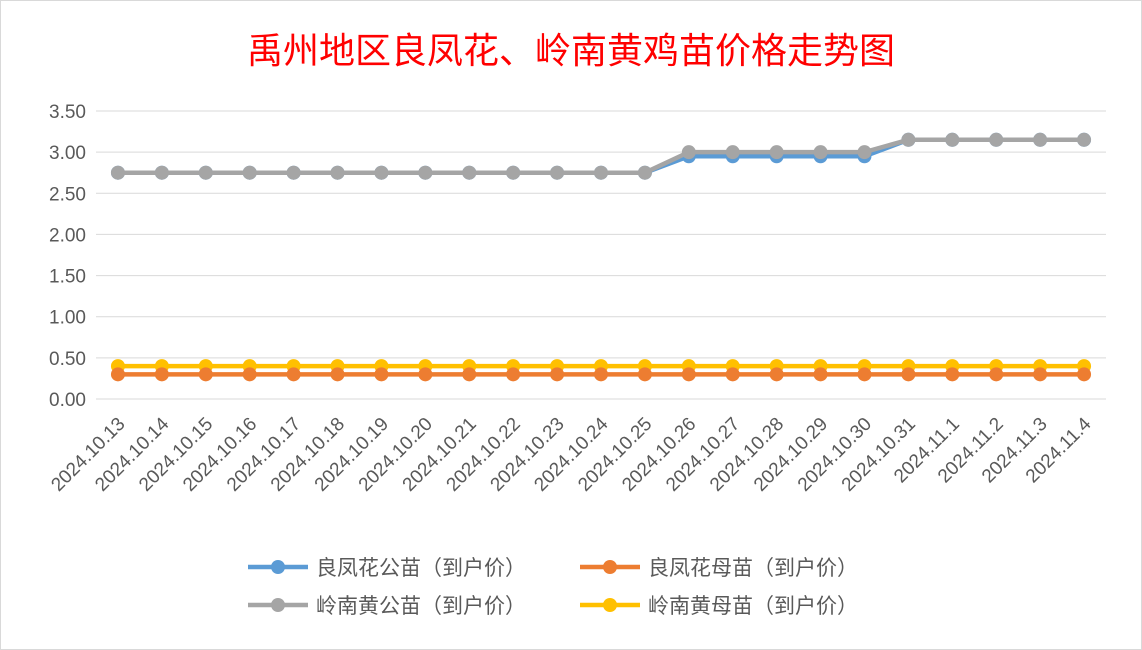  Describe the element at coordinates (67, 400) in the screenshot. I see `y-tick-label: 0.00` at that location.